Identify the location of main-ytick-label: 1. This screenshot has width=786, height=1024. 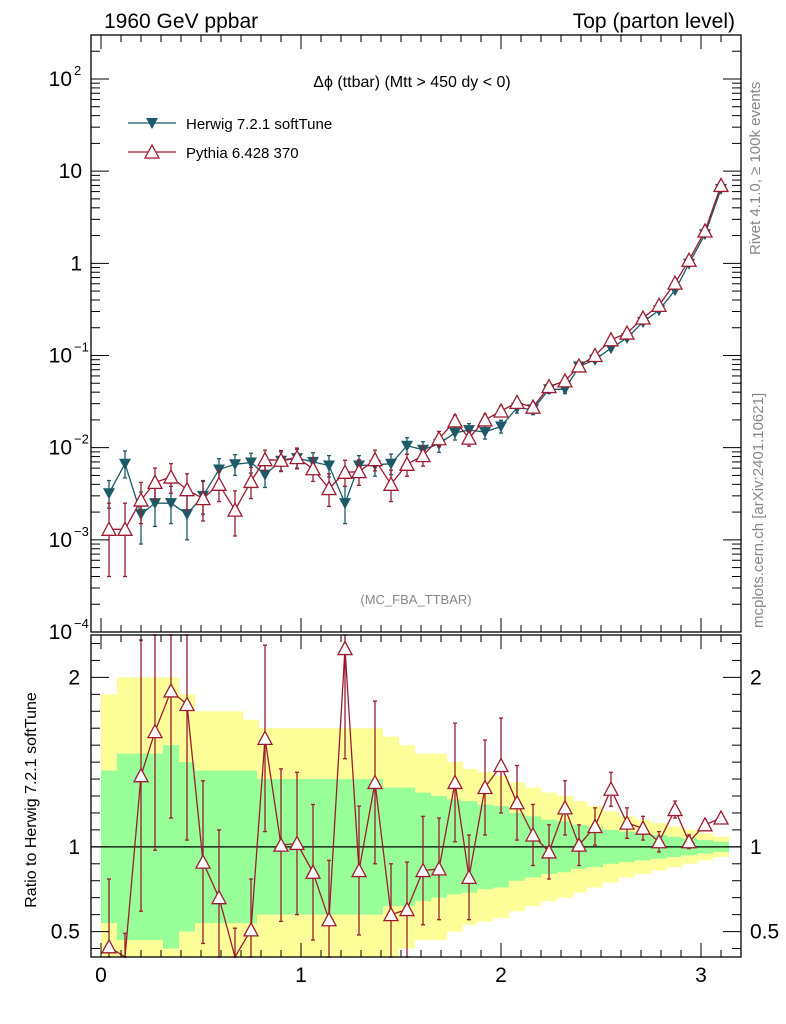
(76, 263).